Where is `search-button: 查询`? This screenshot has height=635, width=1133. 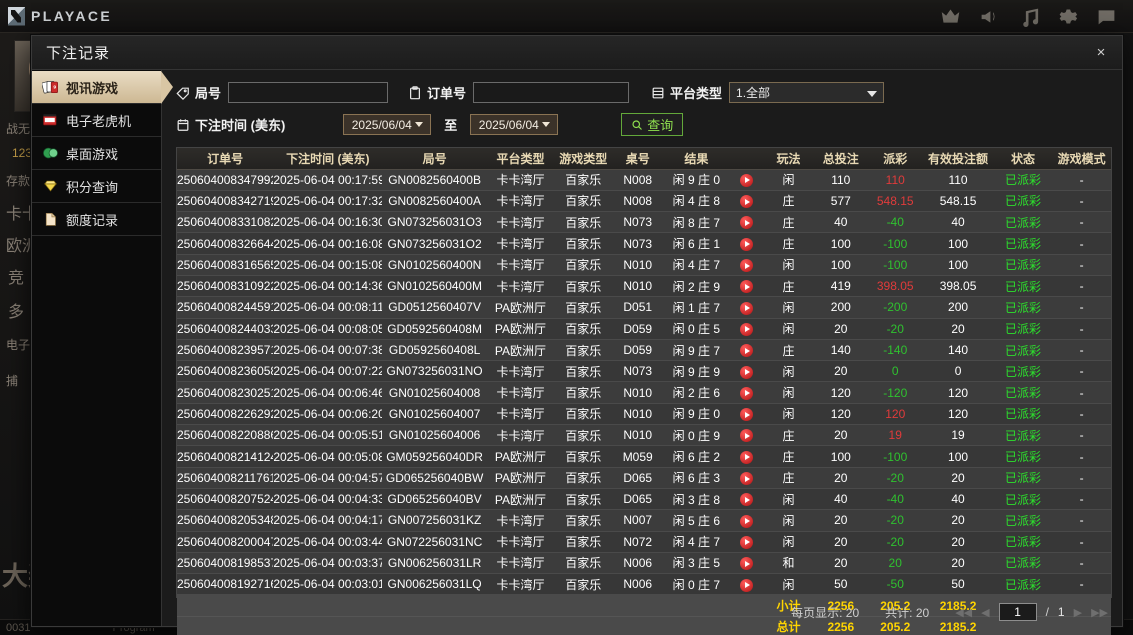
search-button: 查询 is located at coordinates (652, 124).